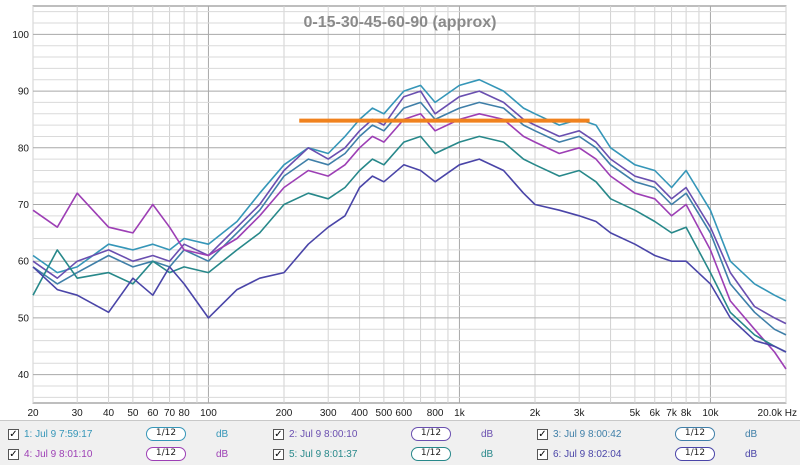 The image size is (800, 465). I want to click on legend-item-5: ✓ 5: Jul 9 8:01:37 1/12 dB, so click(387, 454).